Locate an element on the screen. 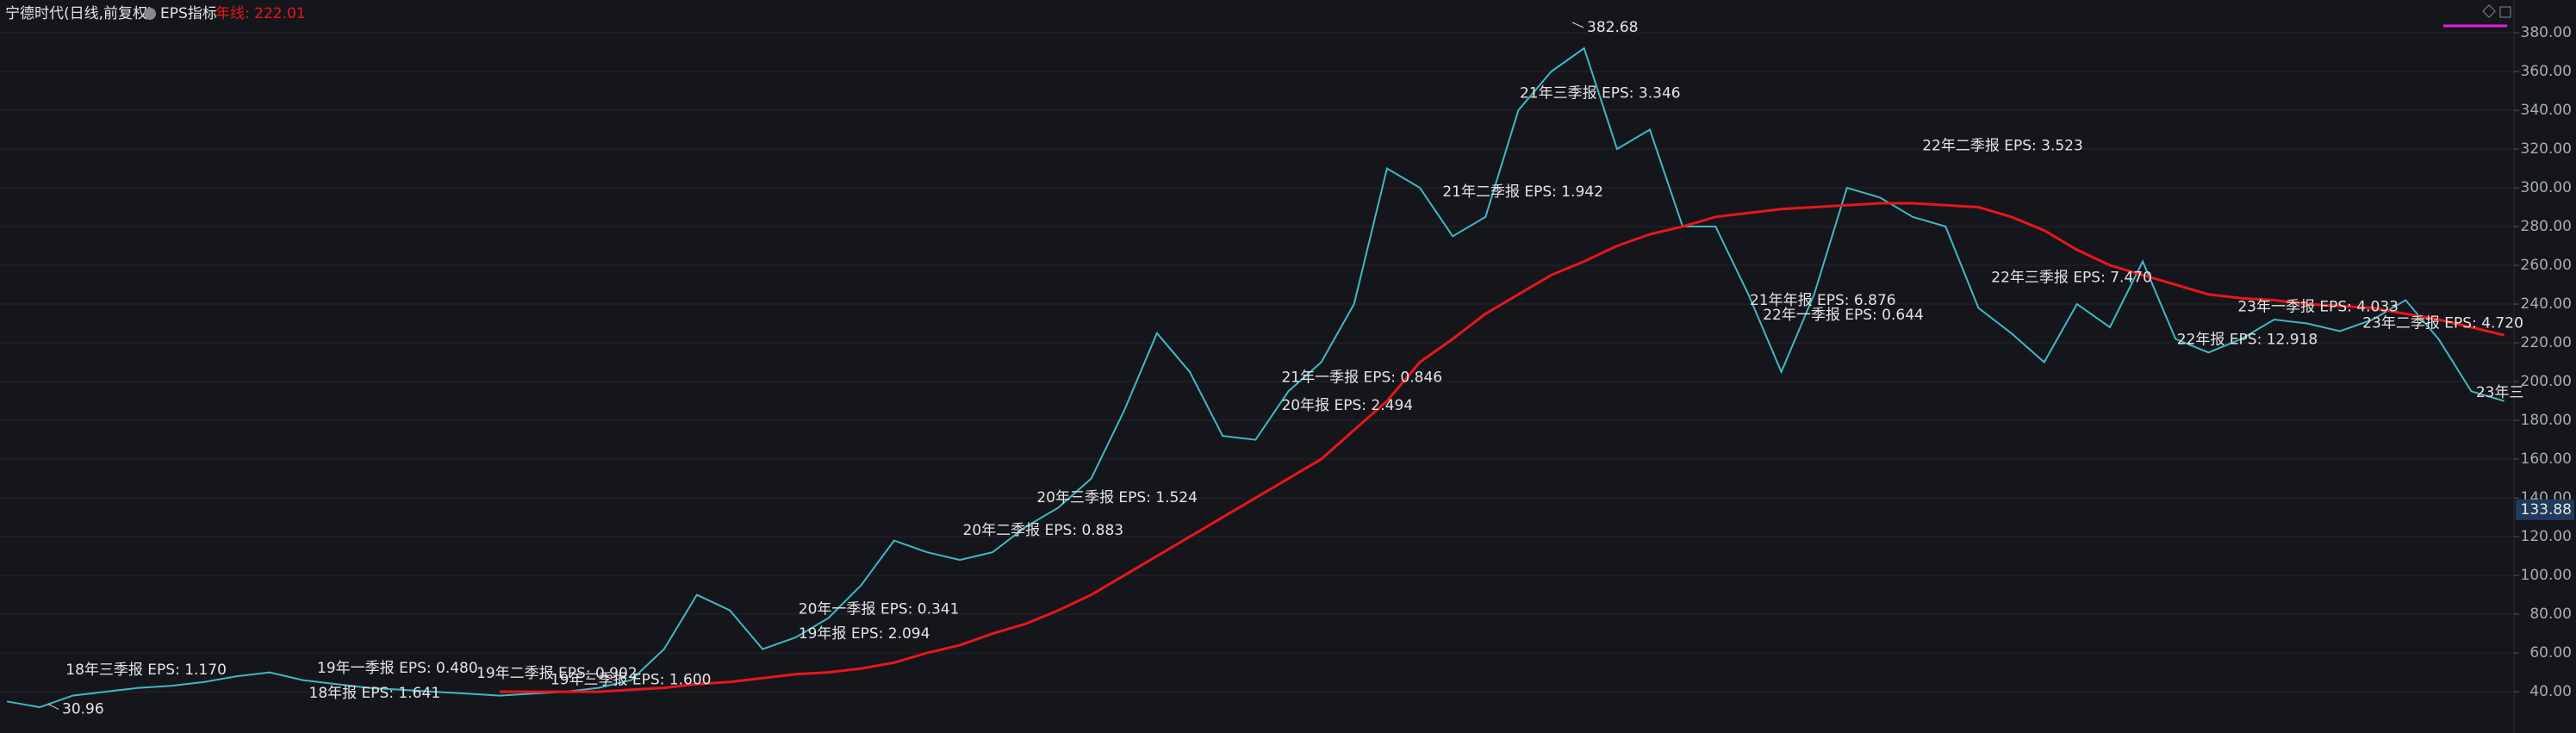 The height and width of the screenshot is (733, 2576). ma-label: 年线: 222.01 is located at coordinates (261, 14).